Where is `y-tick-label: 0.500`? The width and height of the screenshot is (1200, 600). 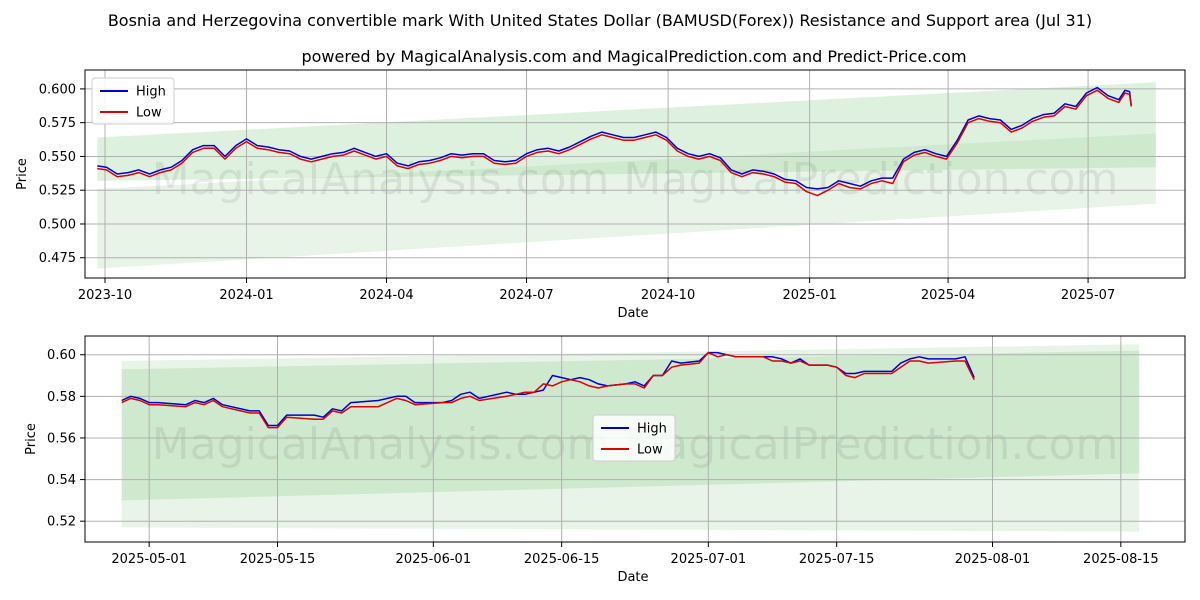 y-tick-label: 0.500 is located at coordinates (57, 224).